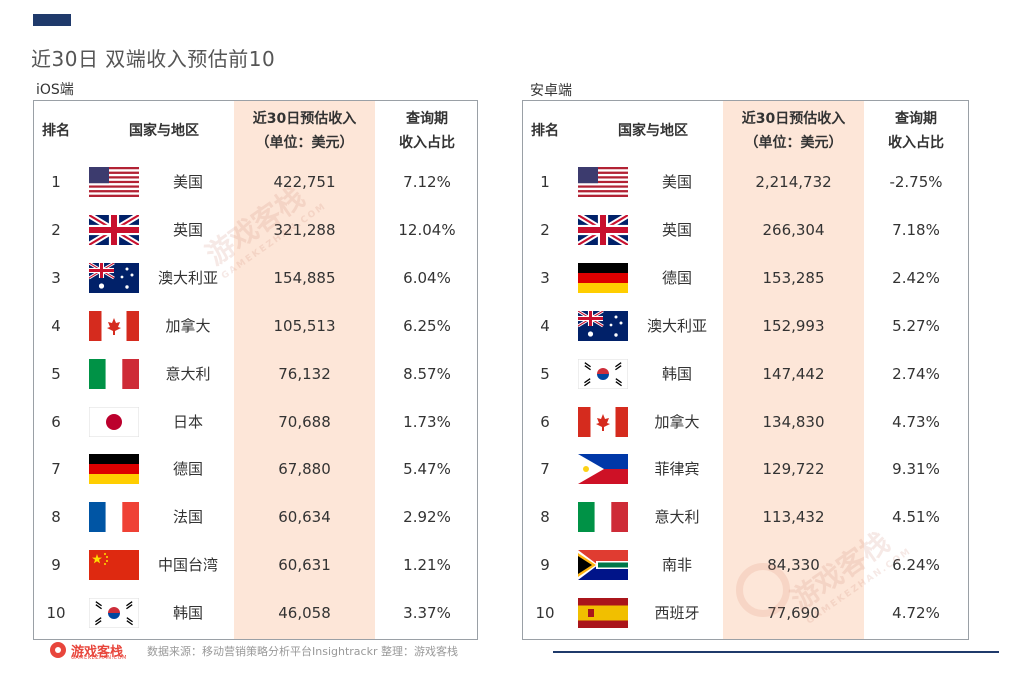  Describe the element at coordinates (304, 182) in the screenshot. I see `revenue-cell: 422,751` at that location.